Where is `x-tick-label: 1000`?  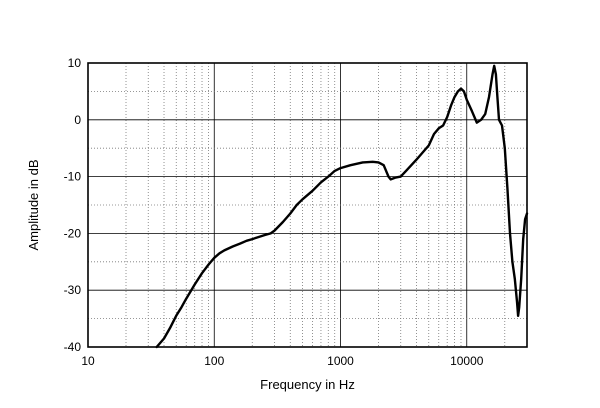 x-tick-label: 1000 is located at coordinates (340, 361).